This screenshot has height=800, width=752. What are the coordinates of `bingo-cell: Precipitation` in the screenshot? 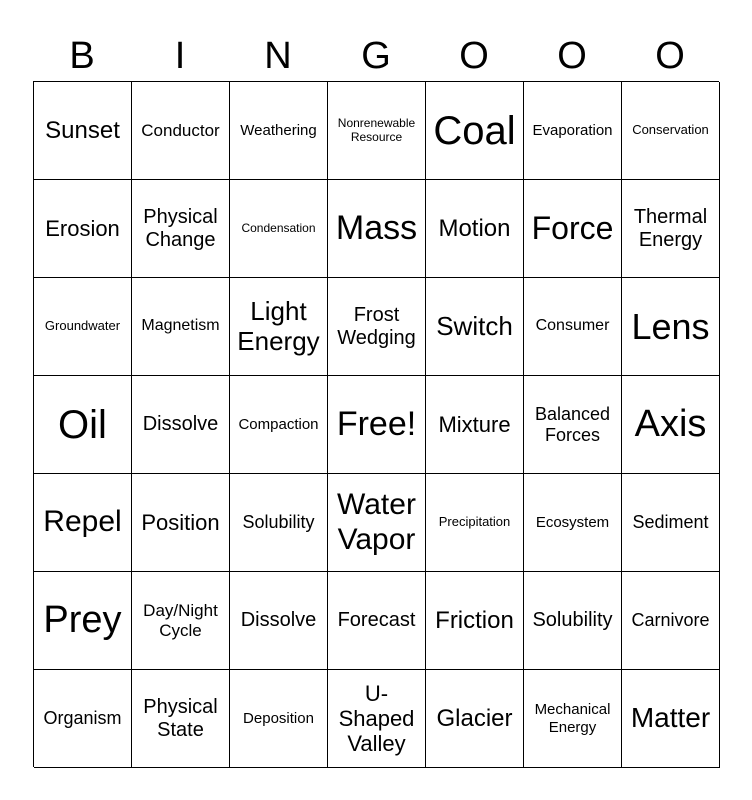 It's located at (475, 523).